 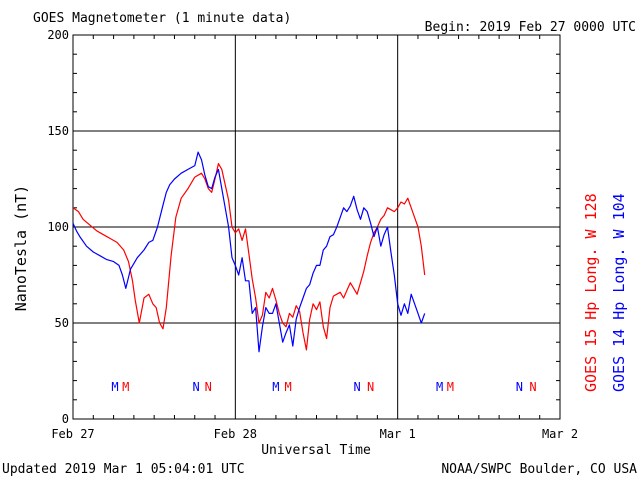 What do you see at coordinates (398, 434) in the screenshot?
I see `x-tick-label: Mar 1` at bounding box center [398, 434].